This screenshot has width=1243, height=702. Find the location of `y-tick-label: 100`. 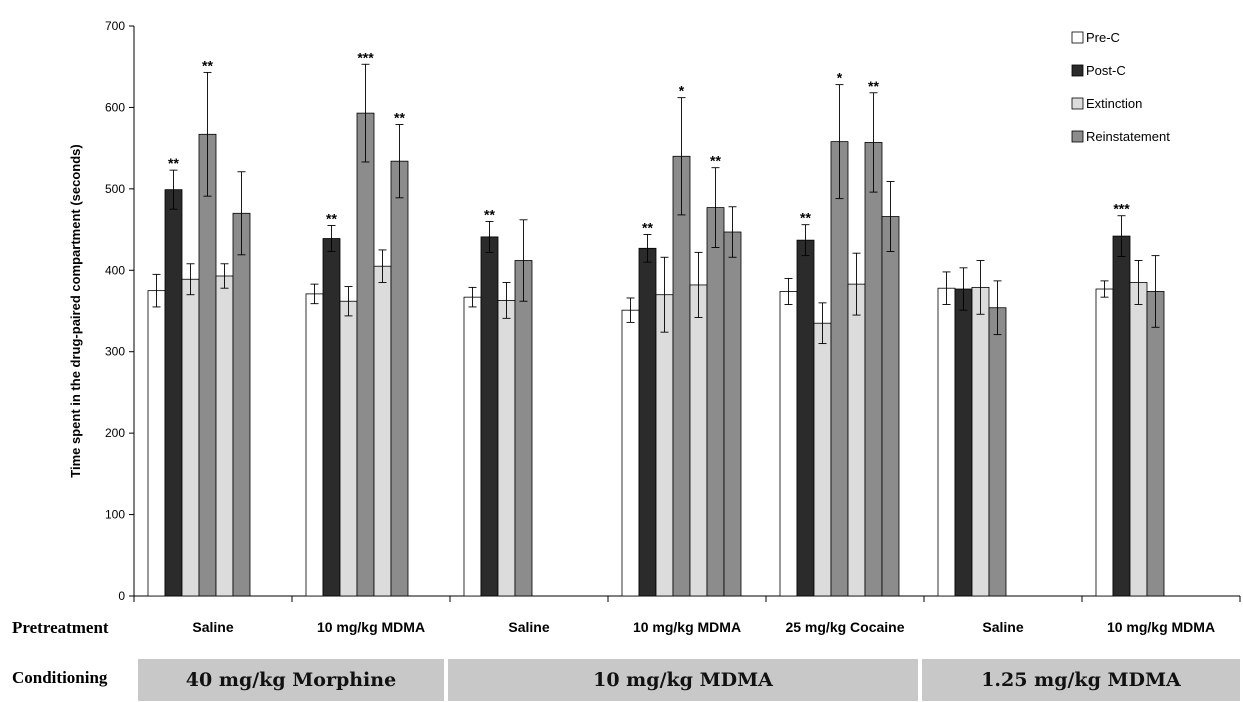

y-tick-label: 100 is located at coordinates (115, 515).